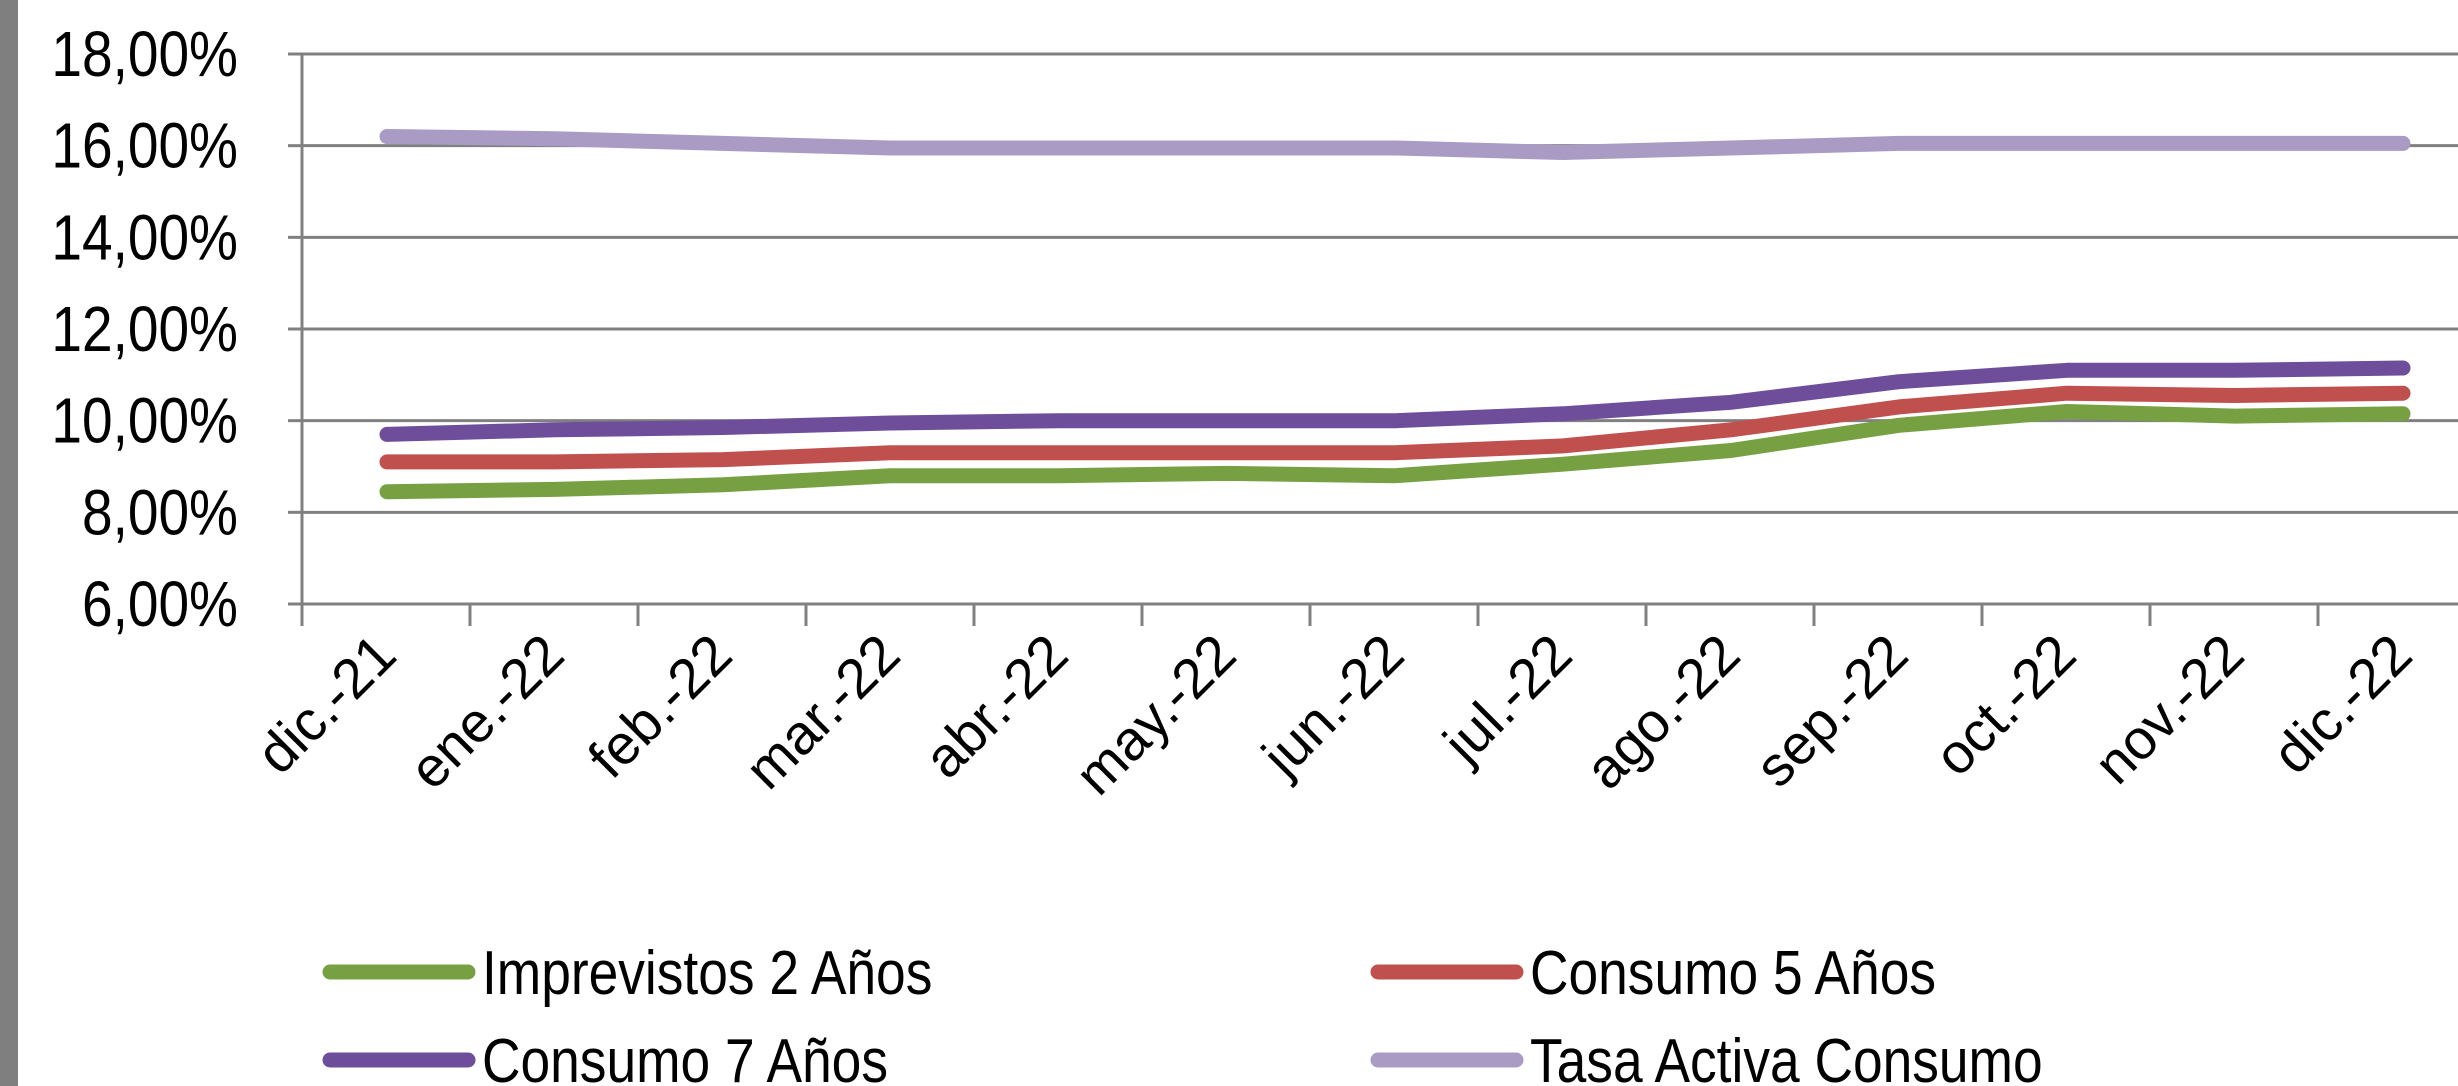 This screenshot has width=2458, height=1086. Describe the element at coordinates (1662, 711) in the screenshot. I see `x-tick-label: ago.-22` at that location.